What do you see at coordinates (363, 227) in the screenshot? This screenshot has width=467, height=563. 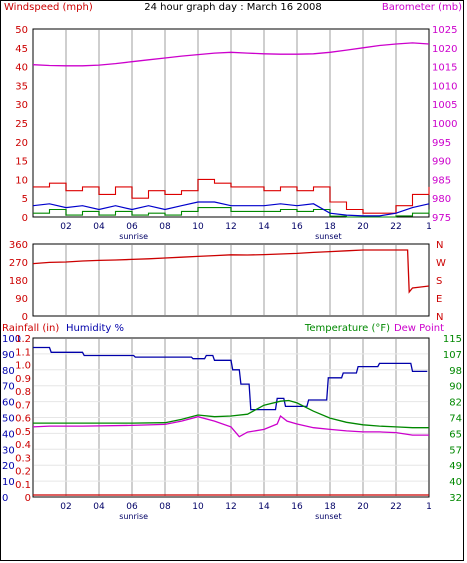 I see `wind-x-tick-label: 20` at bounding box center [363, 227].